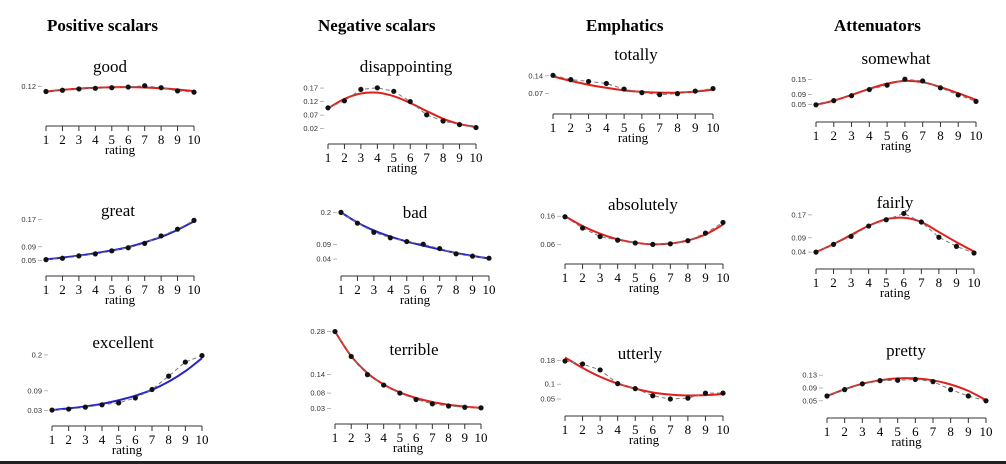  Describe the element at coordinates (547, 244) in the screenshot. I see `y-tick-label: 0.06` at that location.